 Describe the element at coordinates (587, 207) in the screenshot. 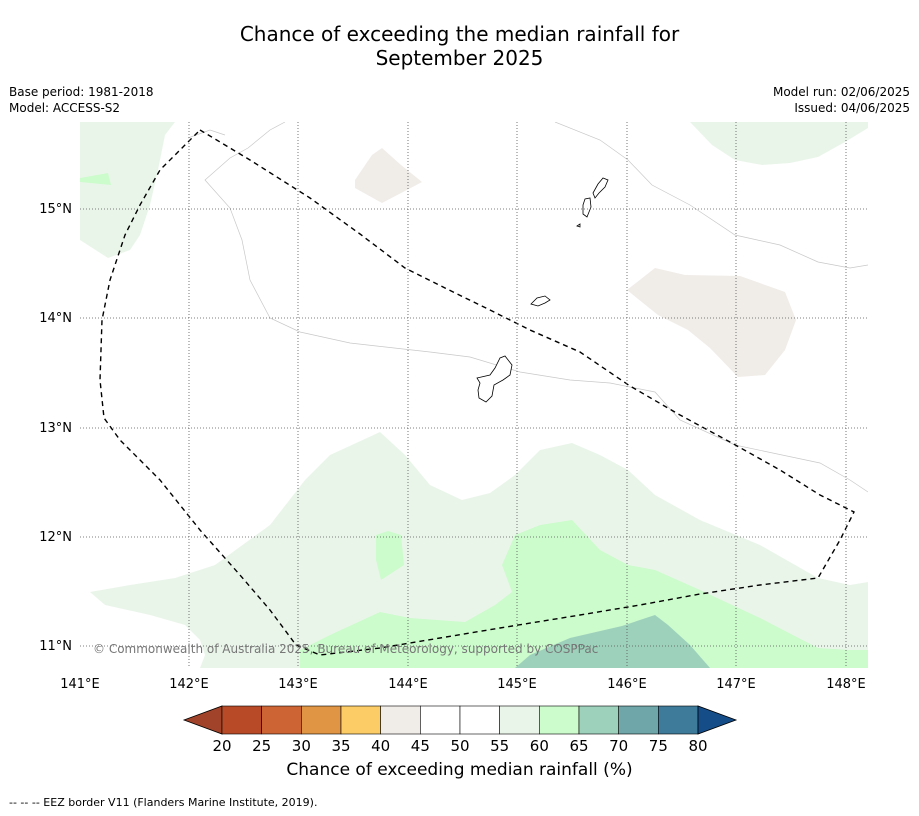

I see `island-tinian` at that location.